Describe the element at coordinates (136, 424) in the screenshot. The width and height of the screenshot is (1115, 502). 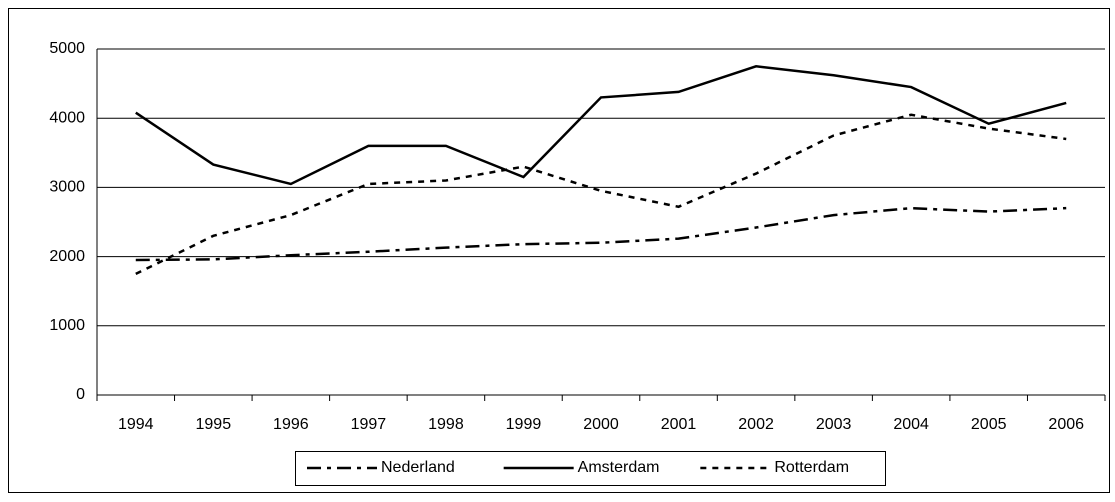
I see `x-tick-label: 1994` at that location.